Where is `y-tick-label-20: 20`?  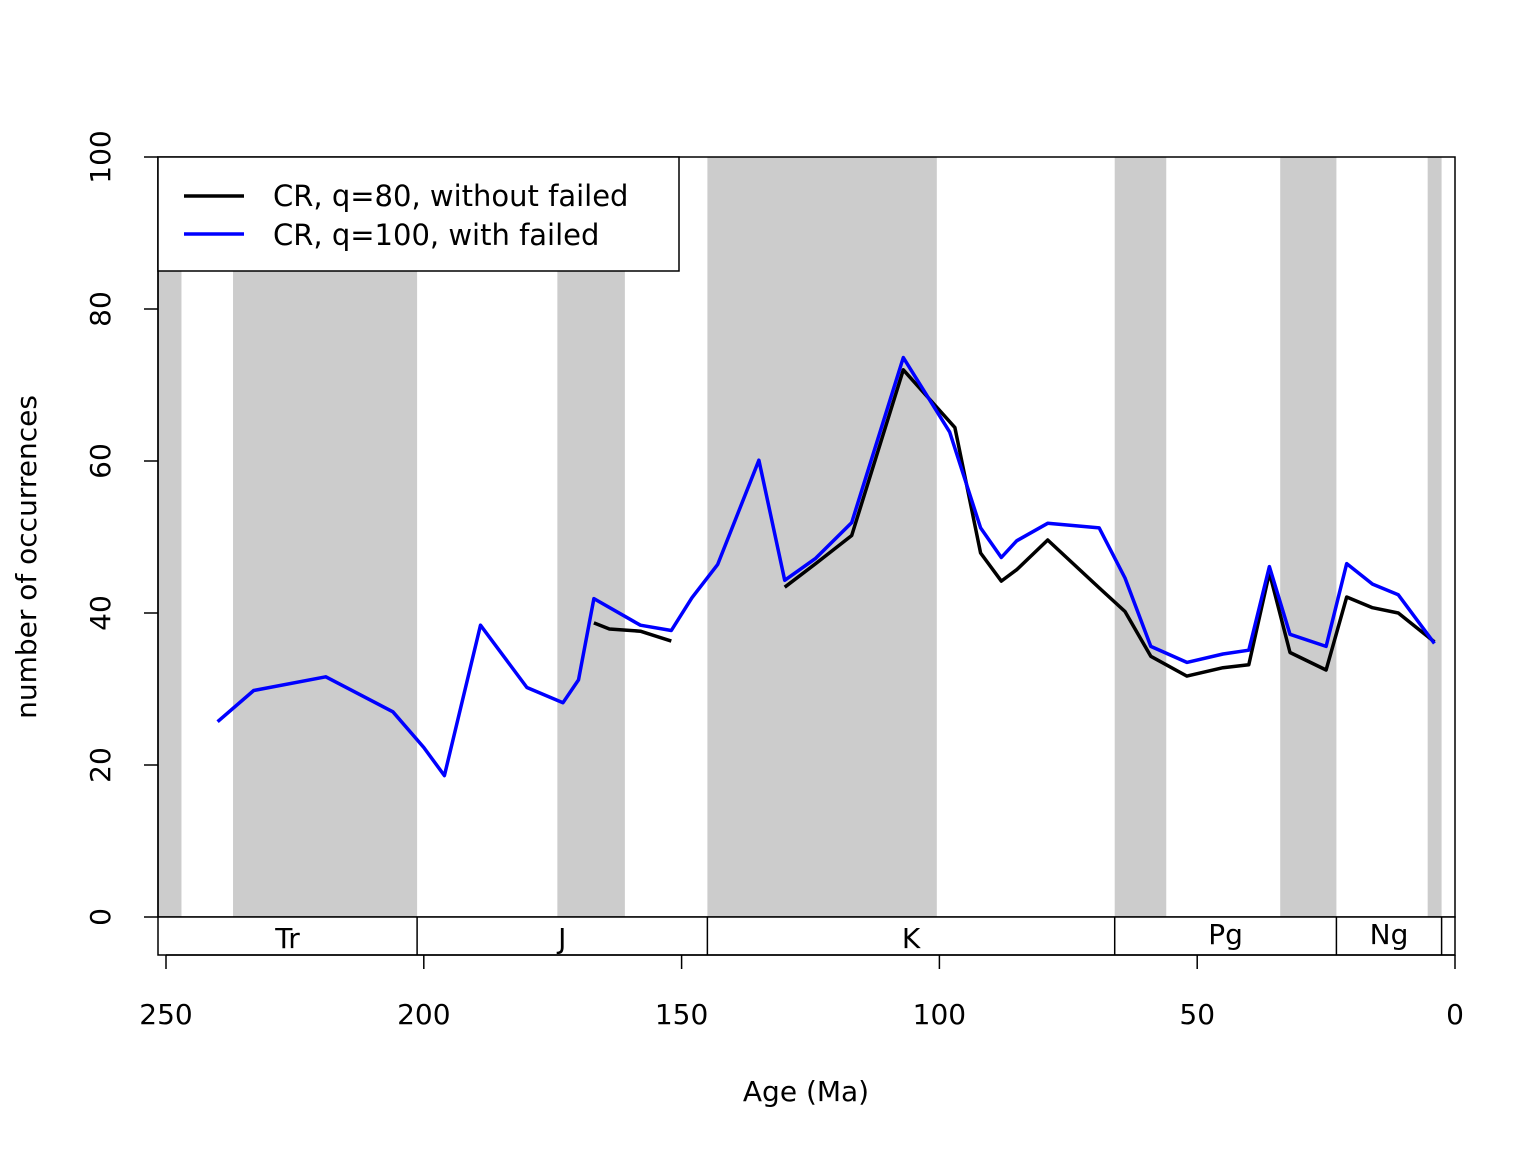
y-tick-label-20: 20 is located at coordinates (100, 765).